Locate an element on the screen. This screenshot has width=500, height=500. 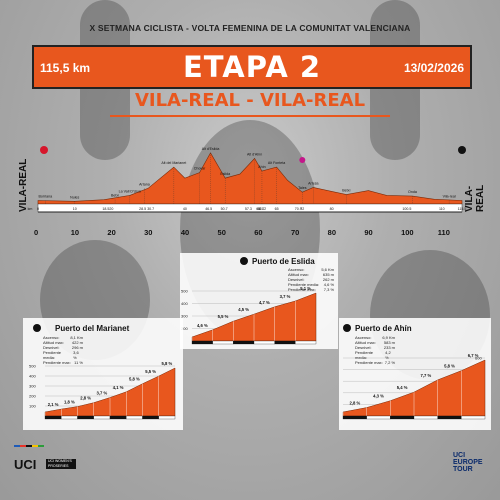
axis-tick-label: 70 is located at coordinates (295, 232).